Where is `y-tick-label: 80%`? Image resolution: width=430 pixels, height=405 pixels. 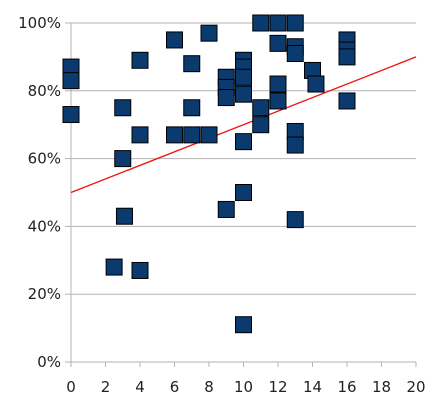
y-tick-label: 80% is located at coordinates (44, 91).